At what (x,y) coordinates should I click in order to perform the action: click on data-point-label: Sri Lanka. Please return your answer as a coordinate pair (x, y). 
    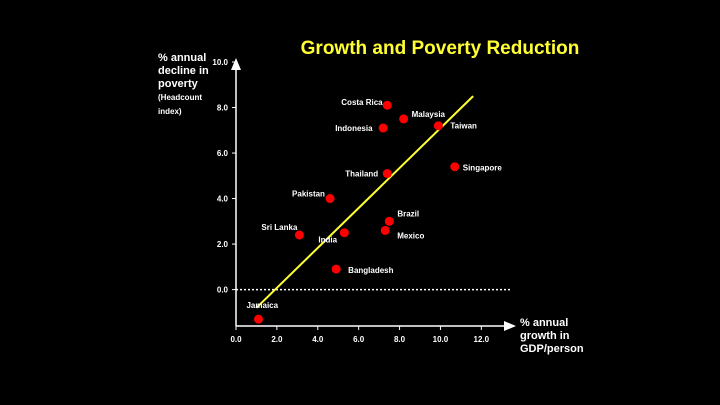
    Looking at the image, I should click on (279, 227).